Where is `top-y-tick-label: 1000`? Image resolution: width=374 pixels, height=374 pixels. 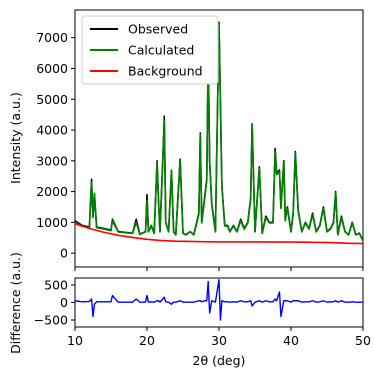
top-y-tick-label: 1000 is located at coordinates (52, 222).